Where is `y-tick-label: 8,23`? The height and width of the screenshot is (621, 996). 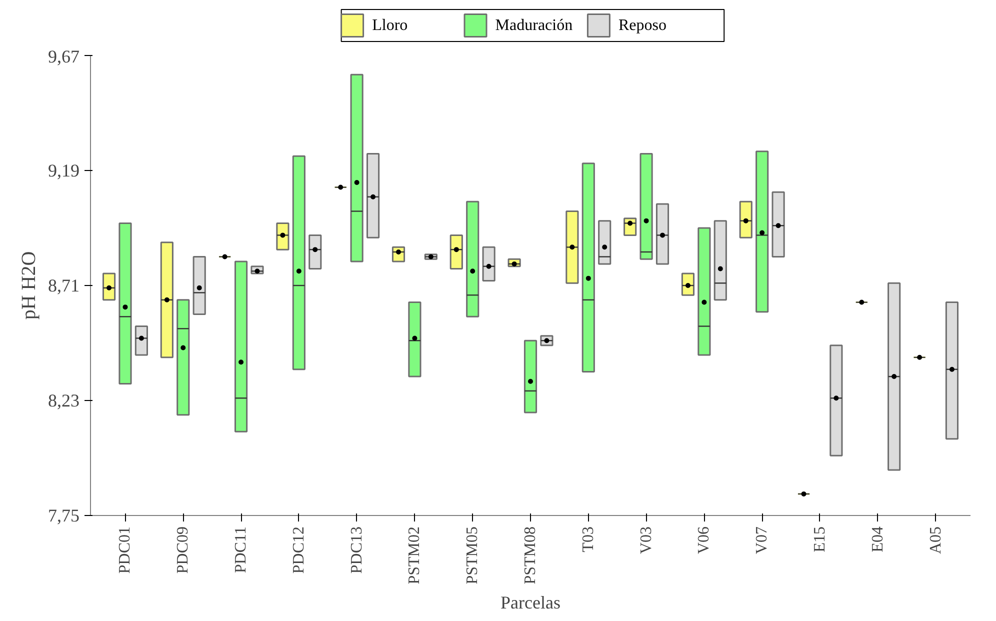
y-tick-label: 8,23 is located at coordinates (64, 400).